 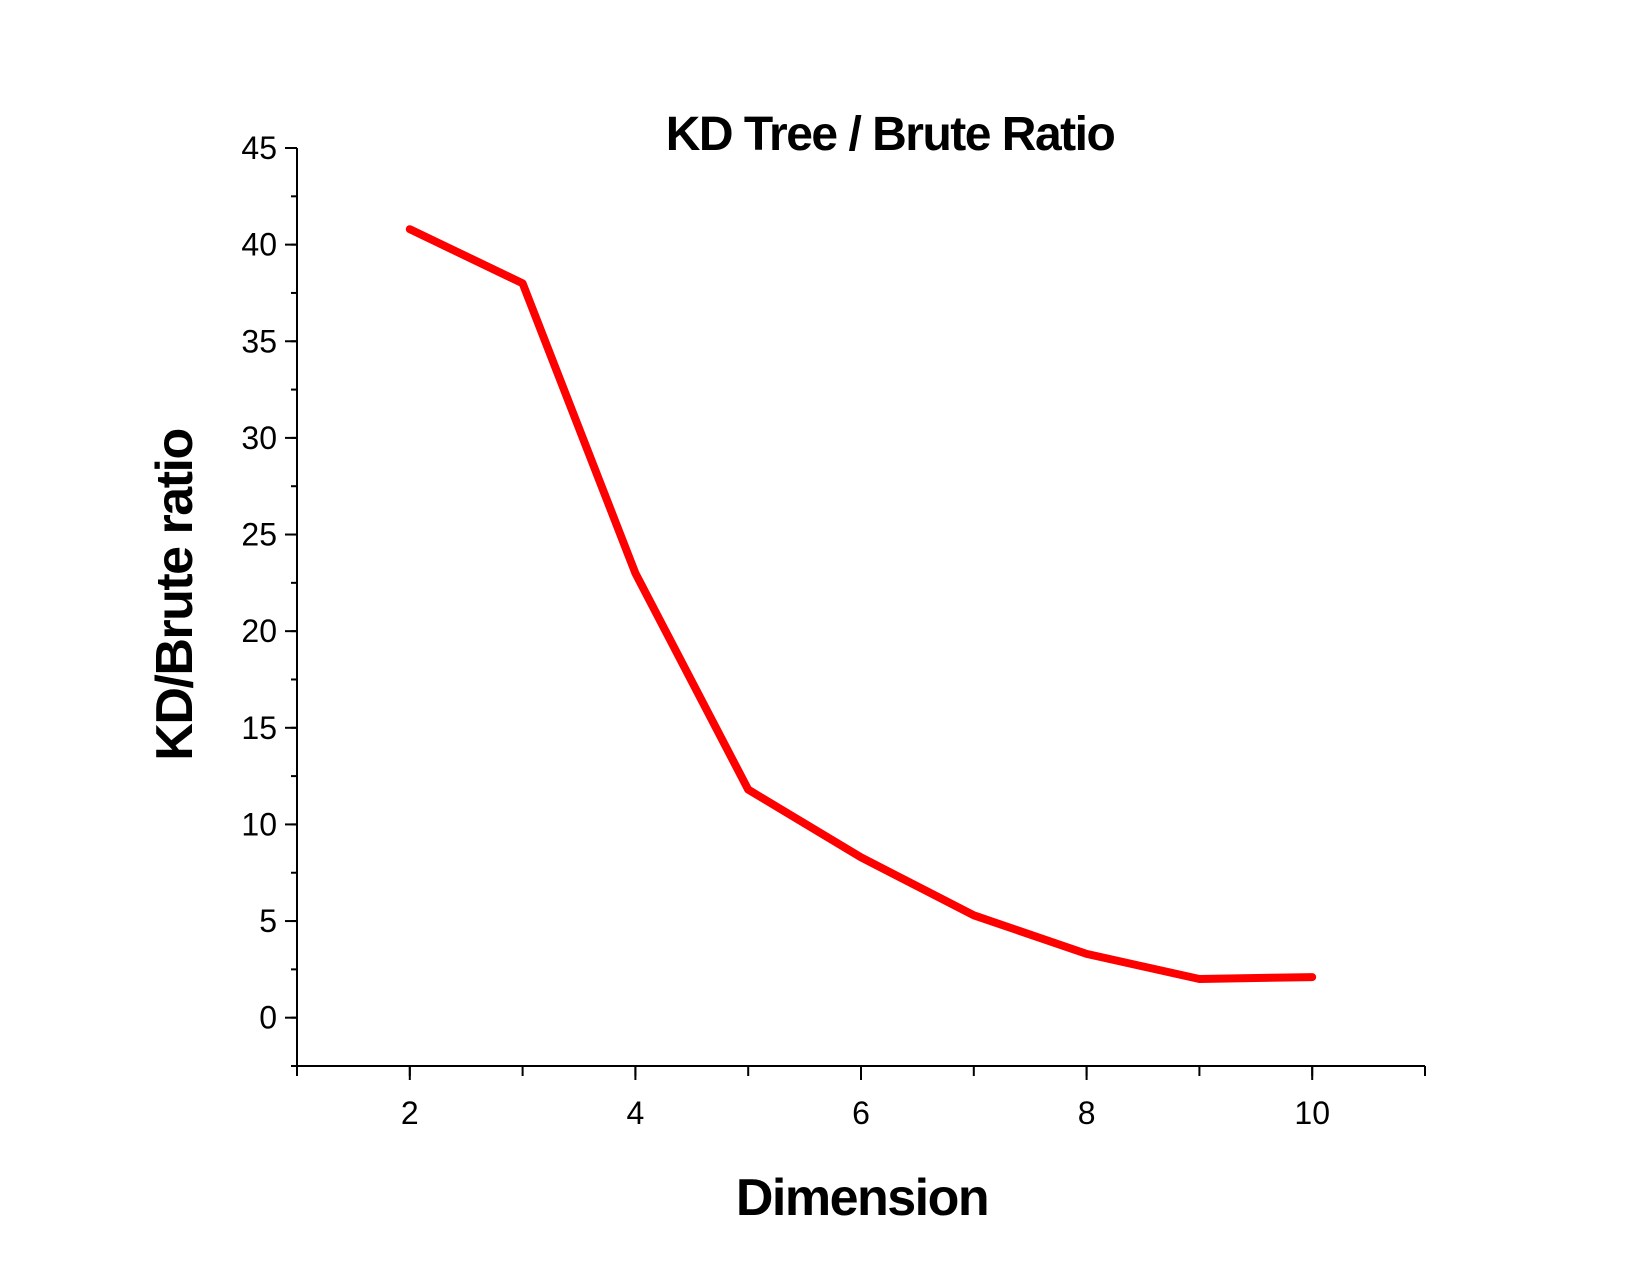 I want to click on y-tick-label: 20, so click(x=259, y=631).